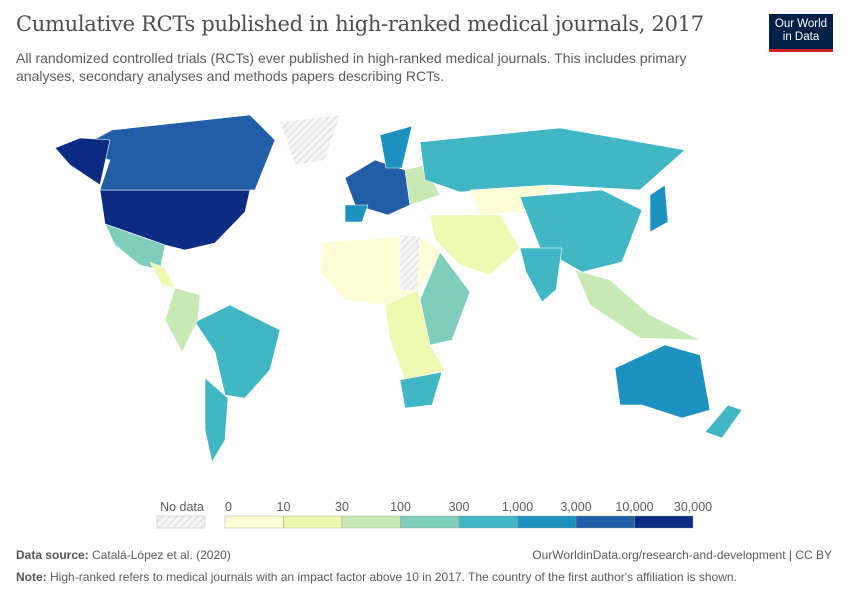  I want to click on legend-tick-label: 10,000, so click(634, 507).